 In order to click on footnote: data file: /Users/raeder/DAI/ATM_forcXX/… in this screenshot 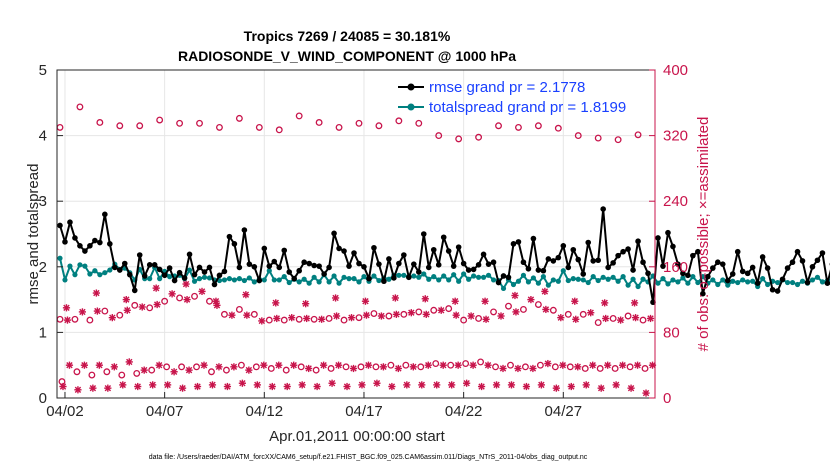, I will do `click(368, 457)`.